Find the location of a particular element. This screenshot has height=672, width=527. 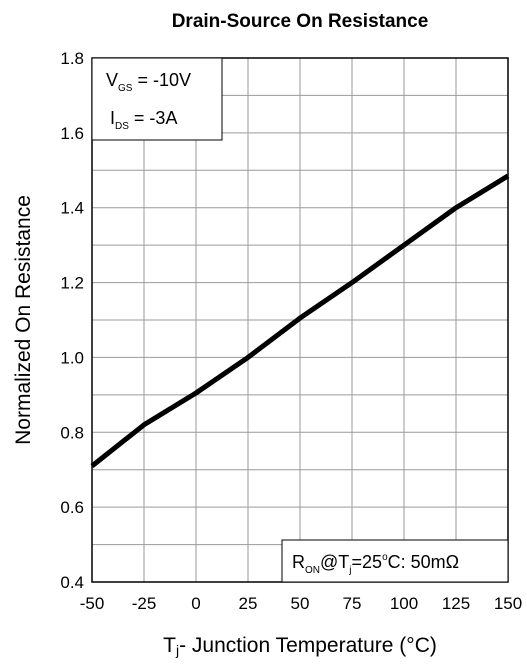

y-tick-label: 1.4 is located at coordinates (72, 208).